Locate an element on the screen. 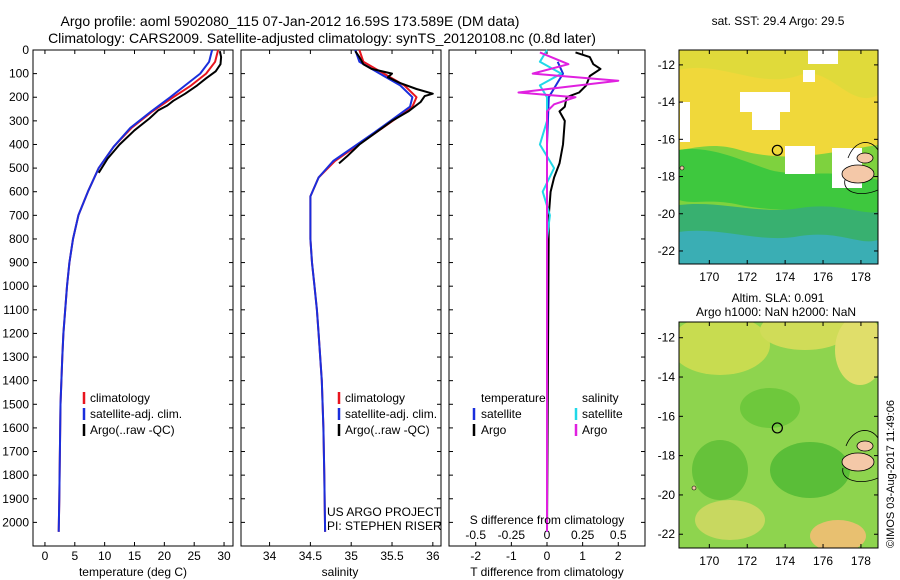 Image resolution: width=900 pixels, height=580 pixels. climatology-line is located at coordinates (363, 290).